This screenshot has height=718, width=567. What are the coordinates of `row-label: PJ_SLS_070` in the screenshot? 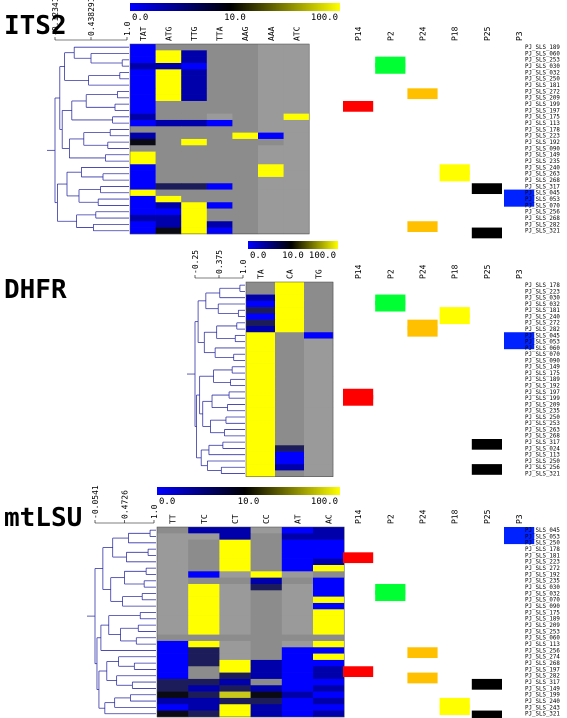 It's located at (542, 355).